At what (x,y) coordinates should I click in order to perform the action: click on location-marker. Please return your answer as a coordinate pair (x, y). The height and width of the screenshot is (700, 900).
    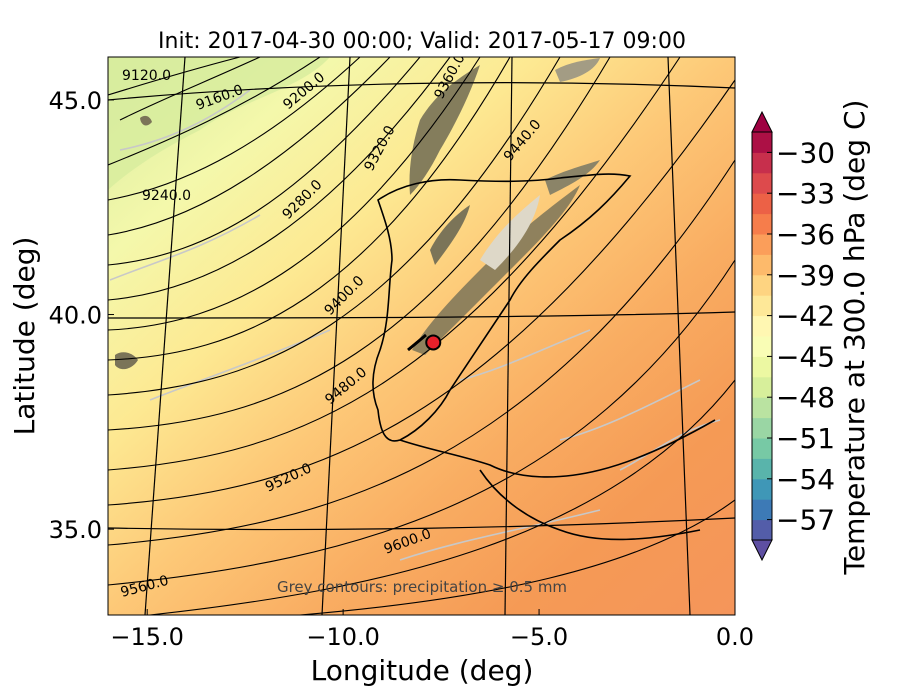
    Looking at the image, I should click on (433, 342).